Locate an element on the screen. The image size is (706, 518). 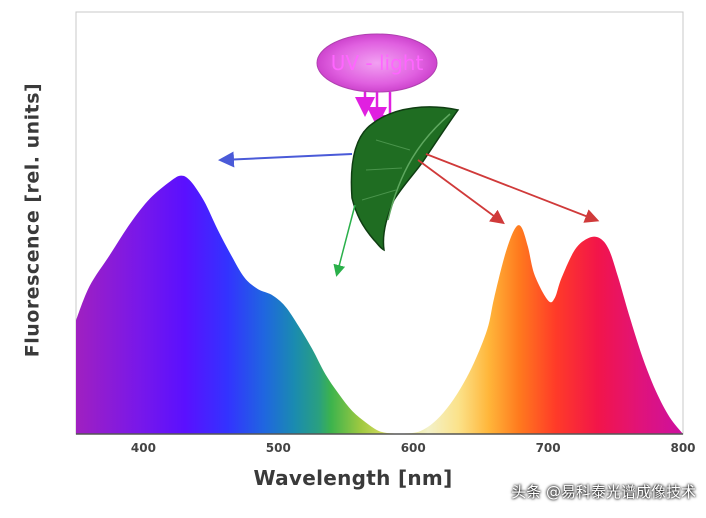
x-tick-label: 800 is located at coordinates (682, 448).